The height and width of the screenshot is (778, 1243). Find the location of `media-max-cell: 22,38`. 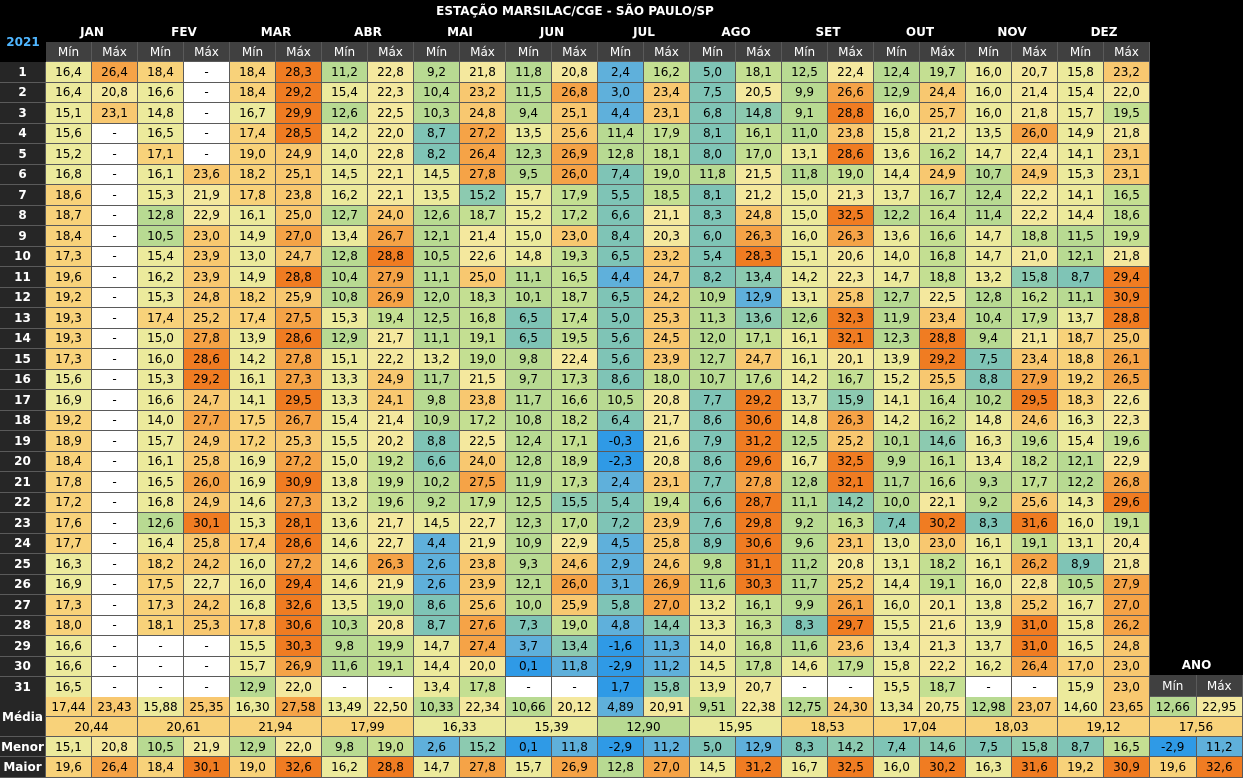

media-max-cell: 22,38 is located at coordinates (759, 707).